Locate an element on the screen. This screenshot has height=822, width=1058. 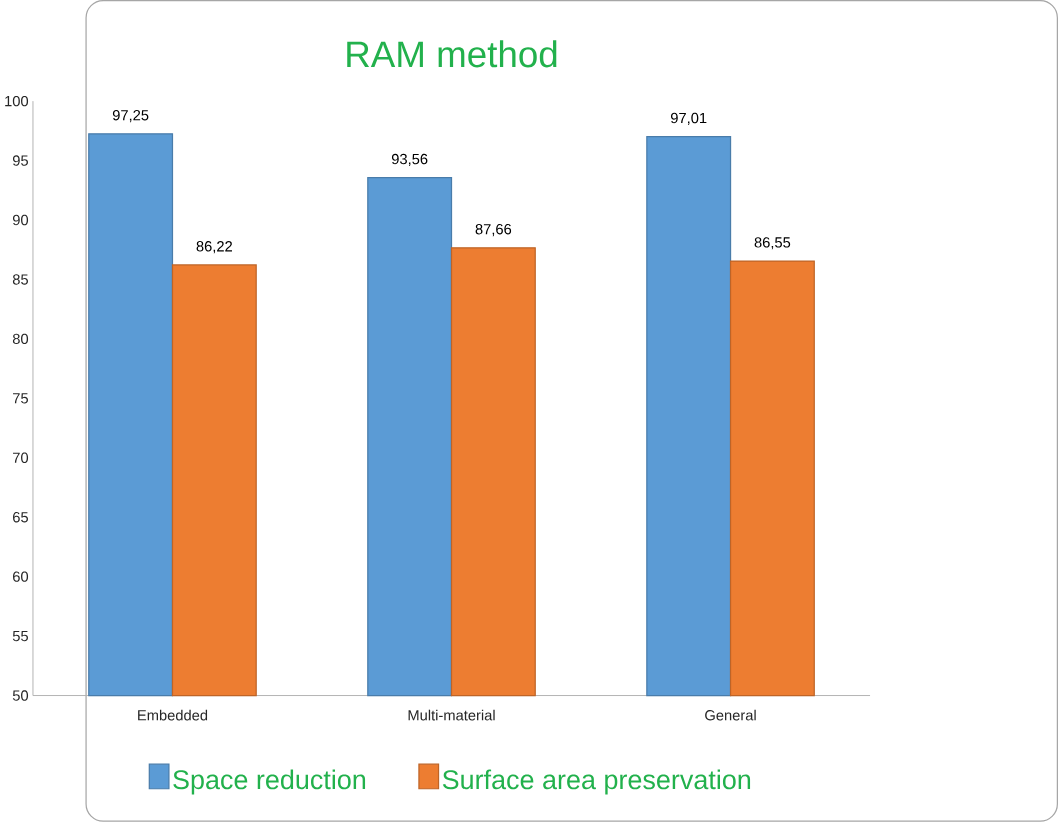
x-tick-label: General is located at coordinates (730, 715).